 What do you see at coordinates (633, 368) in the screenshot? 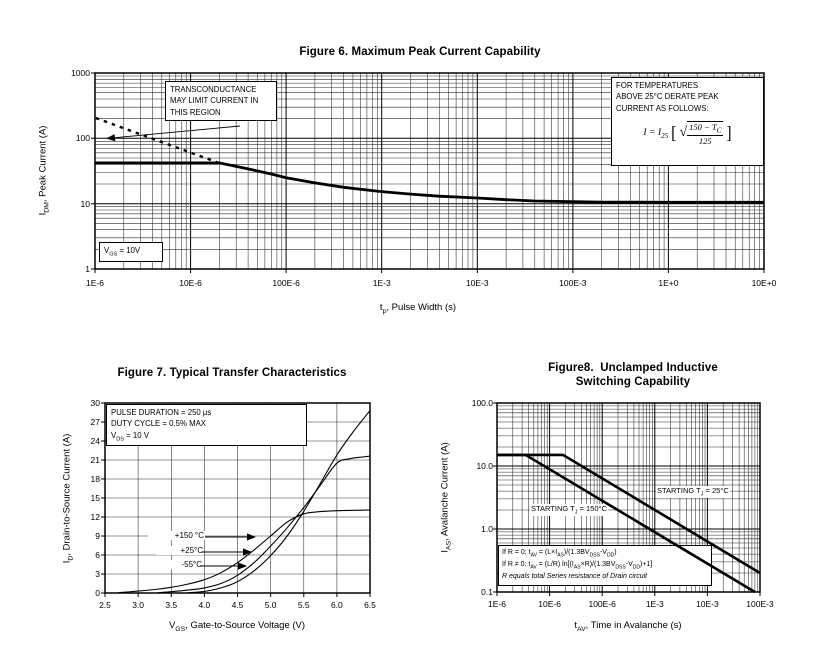
I see `figure8-title-line1: Figure8. Unclamped Inductive` at bounding box center [633, 368].